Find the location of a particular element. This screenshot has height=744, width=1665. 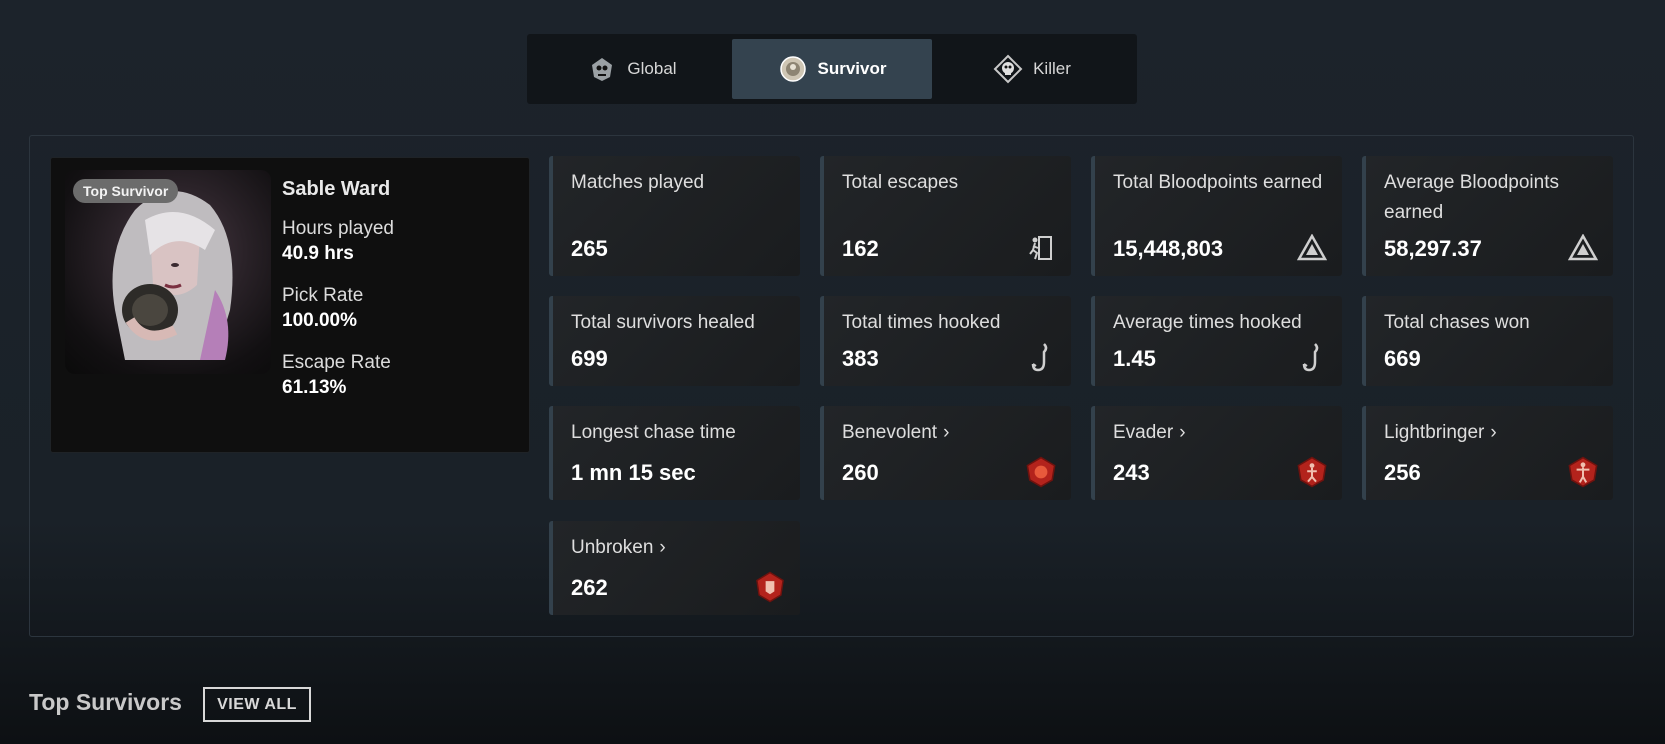

stat-matches-played: Matches played 265 is located at coordinates (674, 216).